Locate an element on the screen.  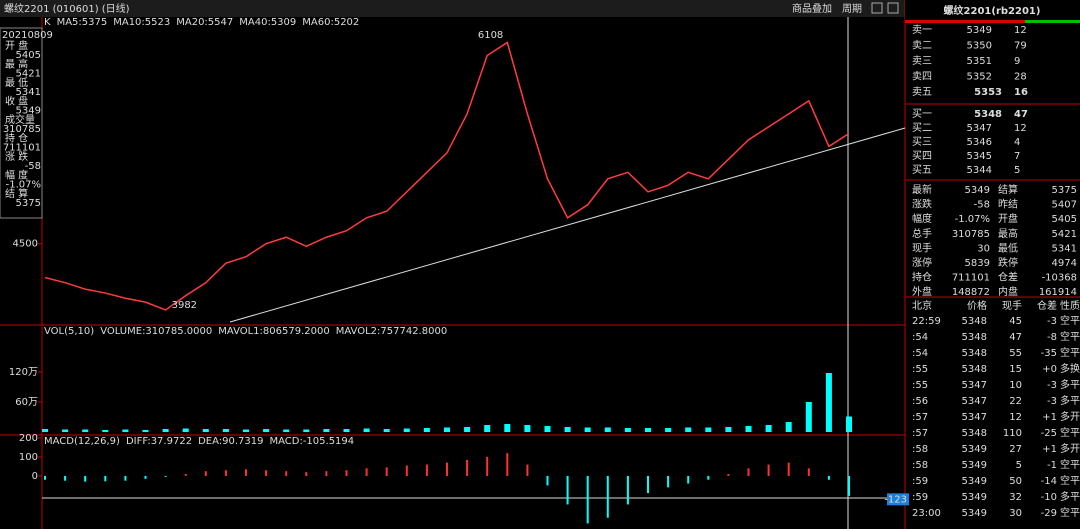
cursor-label: -123 is located at coordinates (895, 499).